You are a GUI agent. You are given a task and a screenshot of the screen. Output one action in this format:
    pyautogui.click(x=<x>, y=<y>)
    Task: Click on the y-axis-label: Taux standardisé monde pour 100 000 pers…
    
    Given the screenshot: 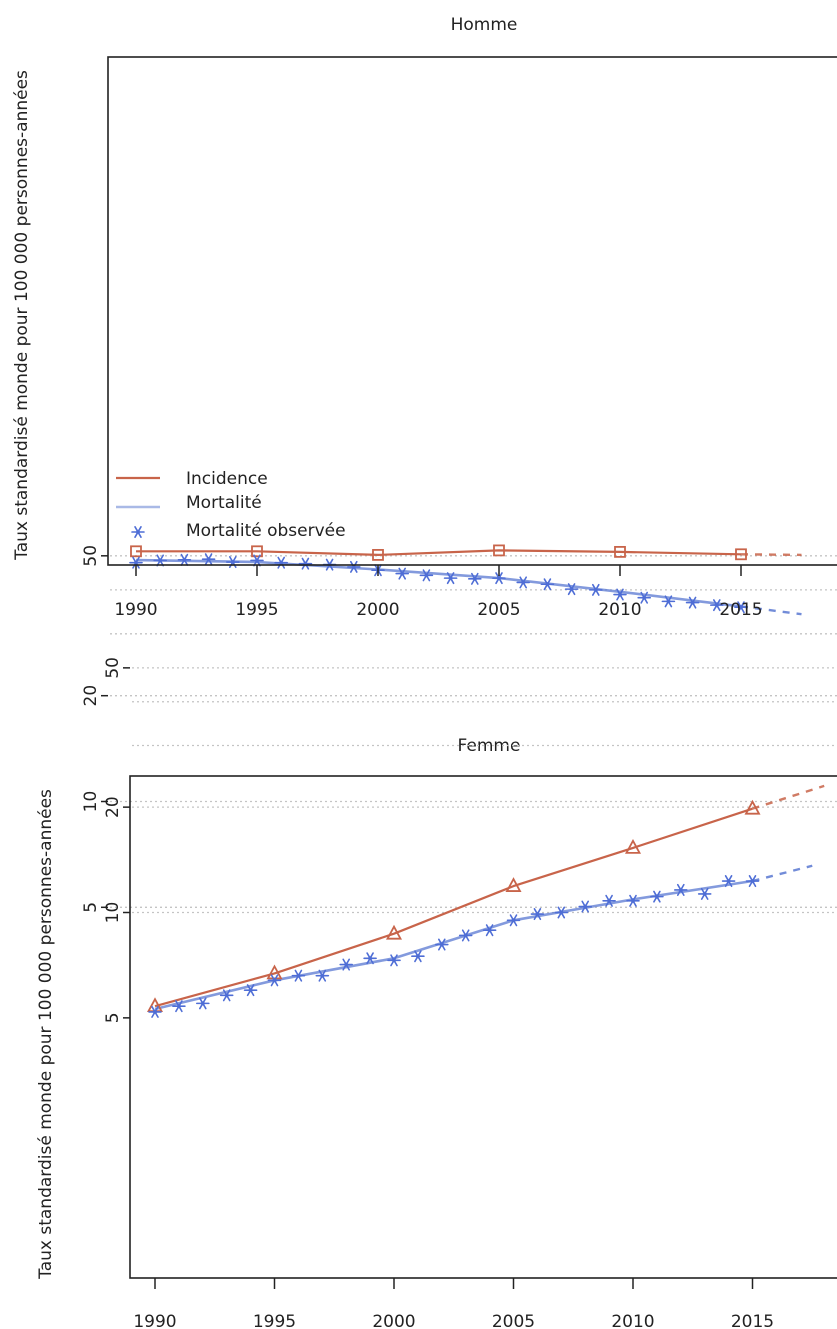 What is the action you would take?
    pyautogui.click(x=22, y=315)
    